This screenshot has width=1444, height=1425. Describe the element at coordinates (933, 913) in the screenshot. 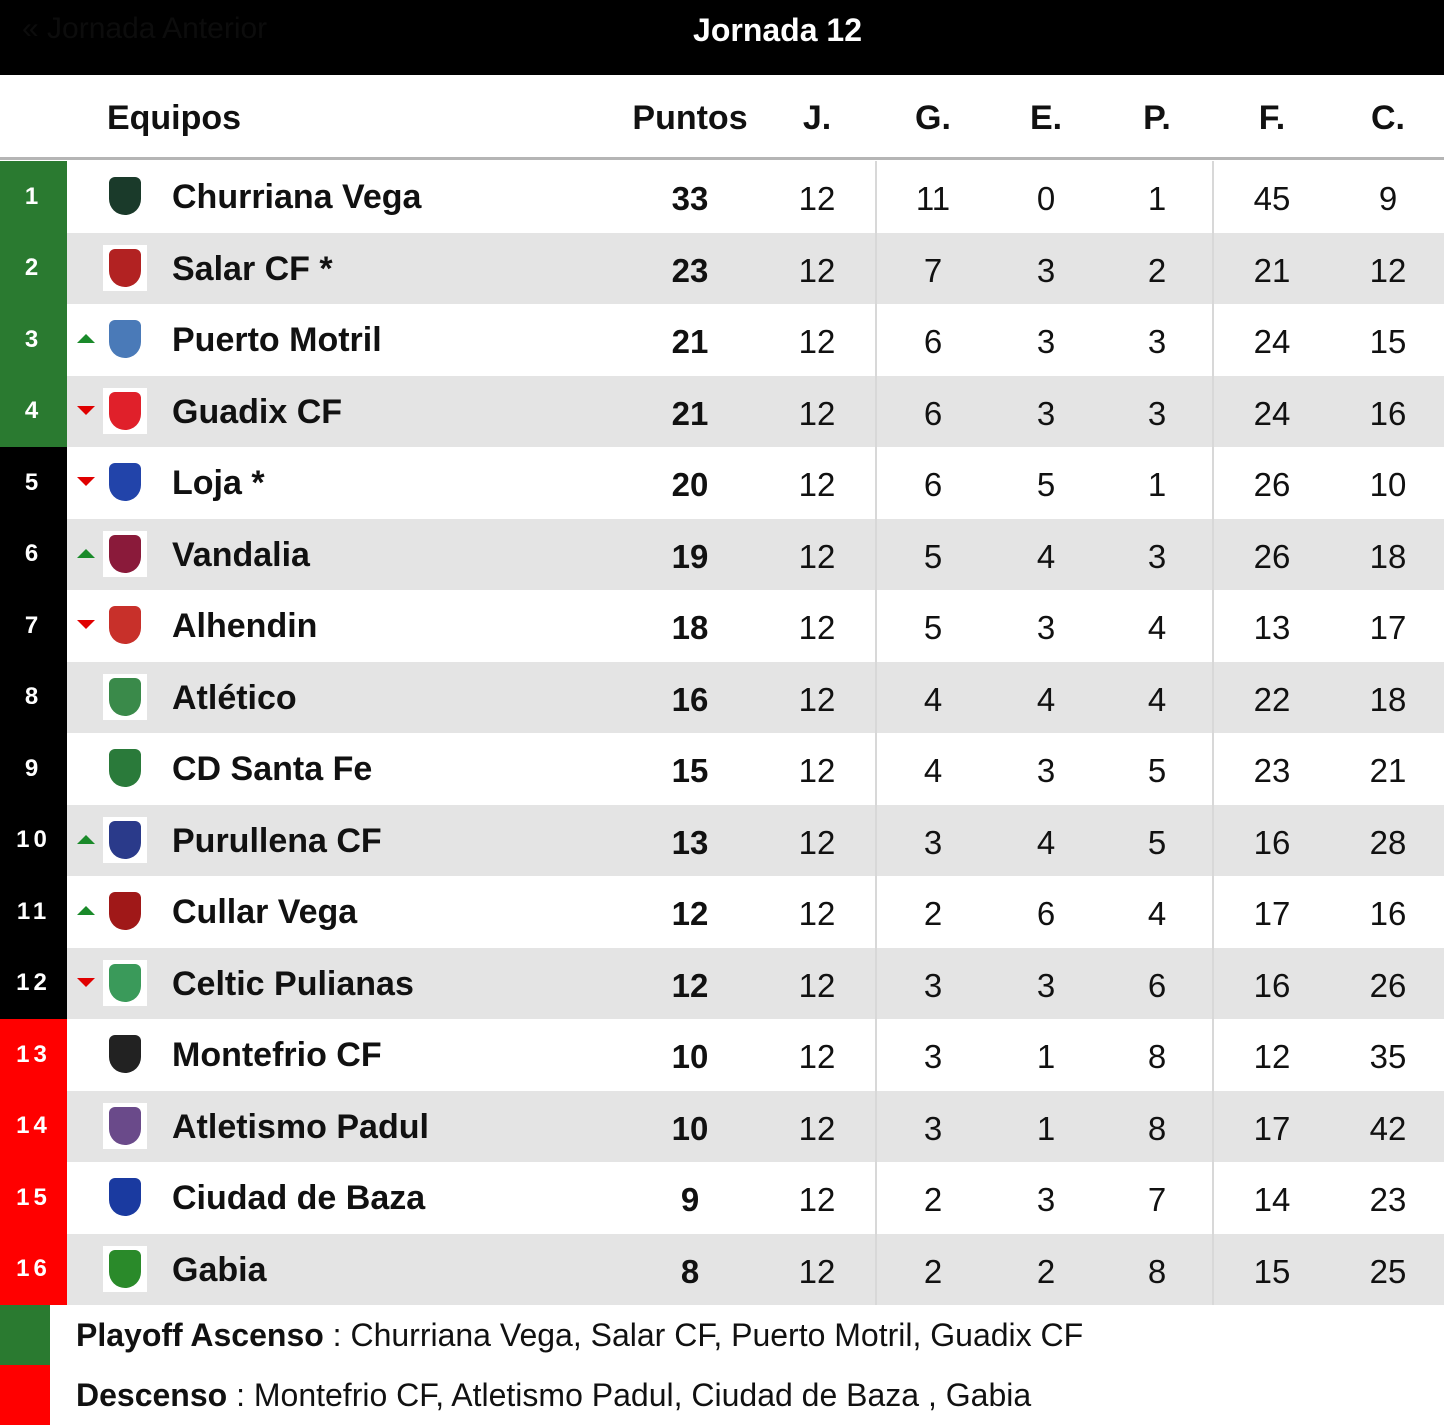

I see `won-cell: 2` at that location.